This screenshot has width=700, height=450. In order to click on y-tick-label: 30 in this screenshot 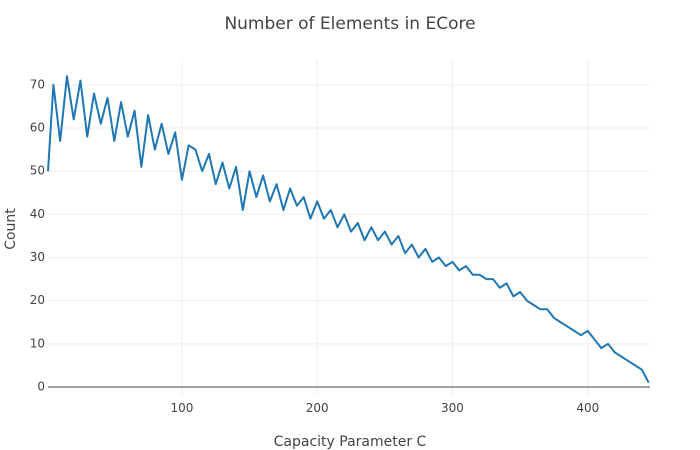, I will do `click(37, 257)`.